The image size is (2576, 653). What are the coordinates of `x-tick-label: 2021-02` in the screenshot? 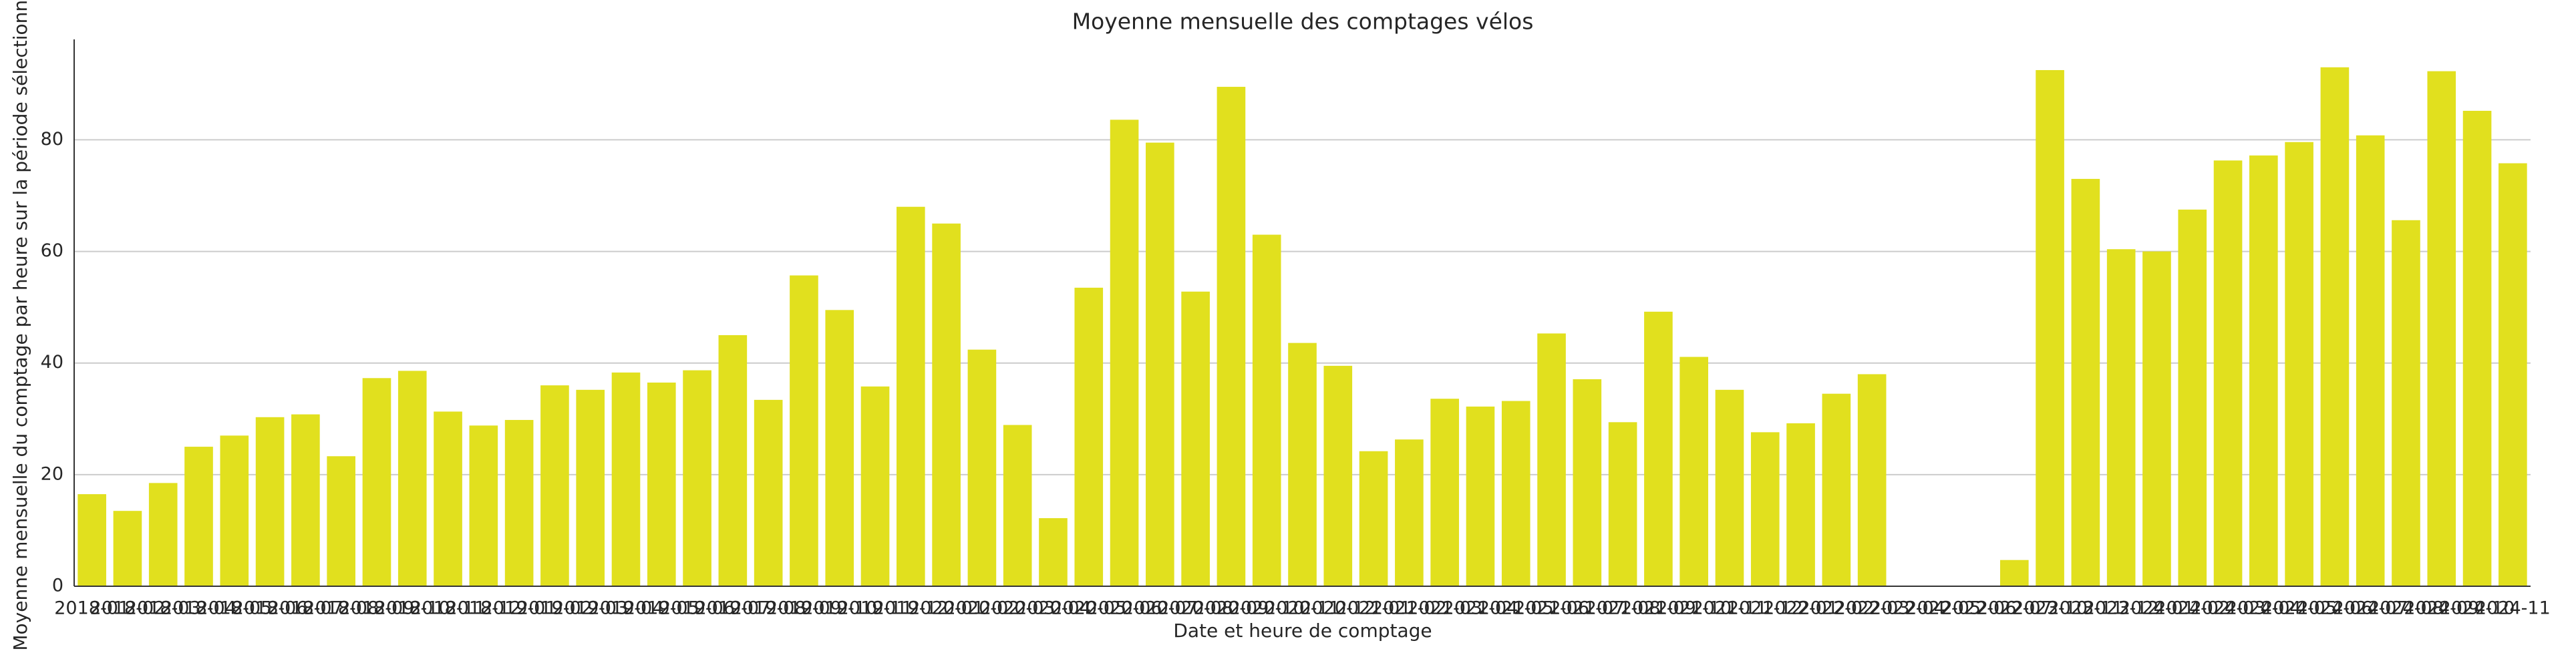 It's located at (1409, 608).